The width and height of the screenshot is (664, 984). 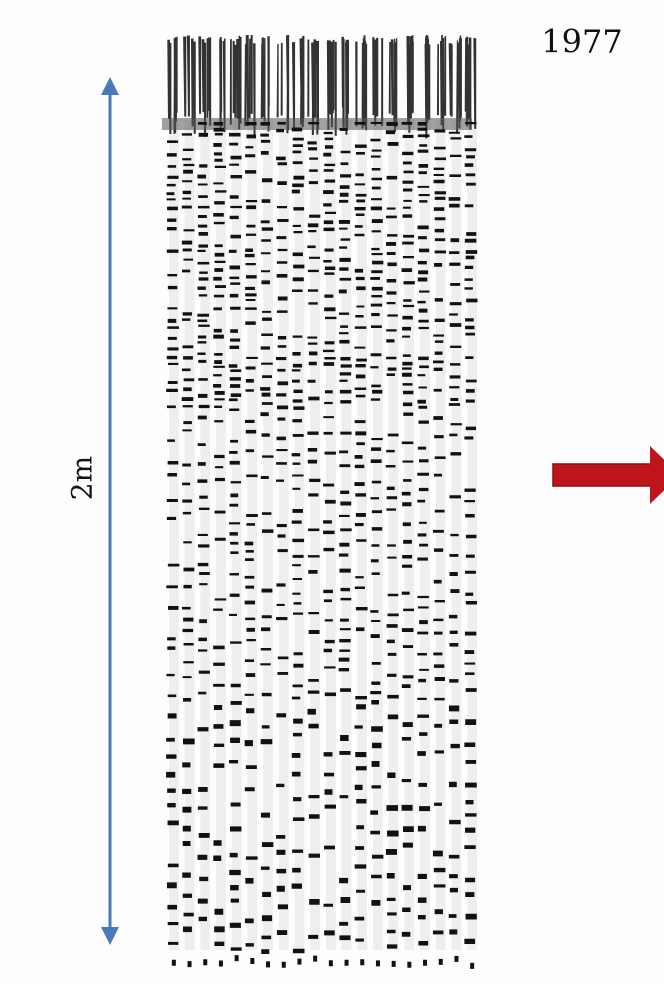 I want to click on gel-top-smear, so click(x=322, y=87).